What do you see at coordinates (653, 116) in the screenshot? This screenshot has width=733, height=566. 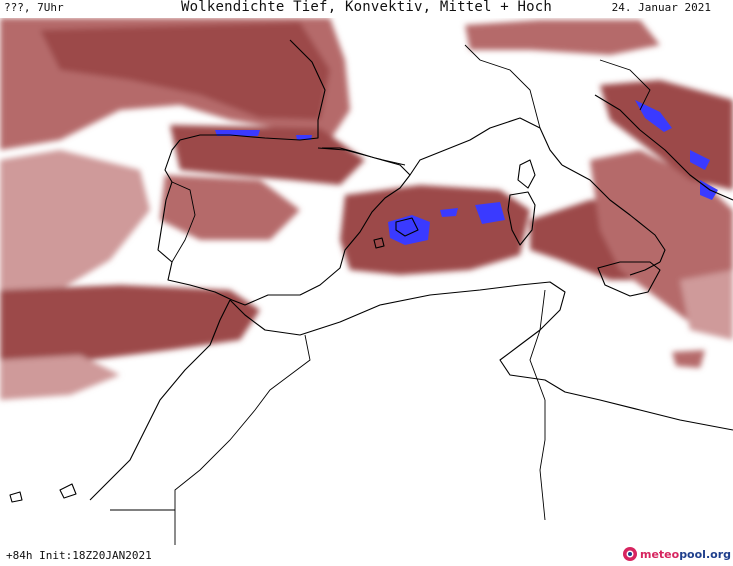 I see `convective-area-adriatic` at bounding box center [653, 116].